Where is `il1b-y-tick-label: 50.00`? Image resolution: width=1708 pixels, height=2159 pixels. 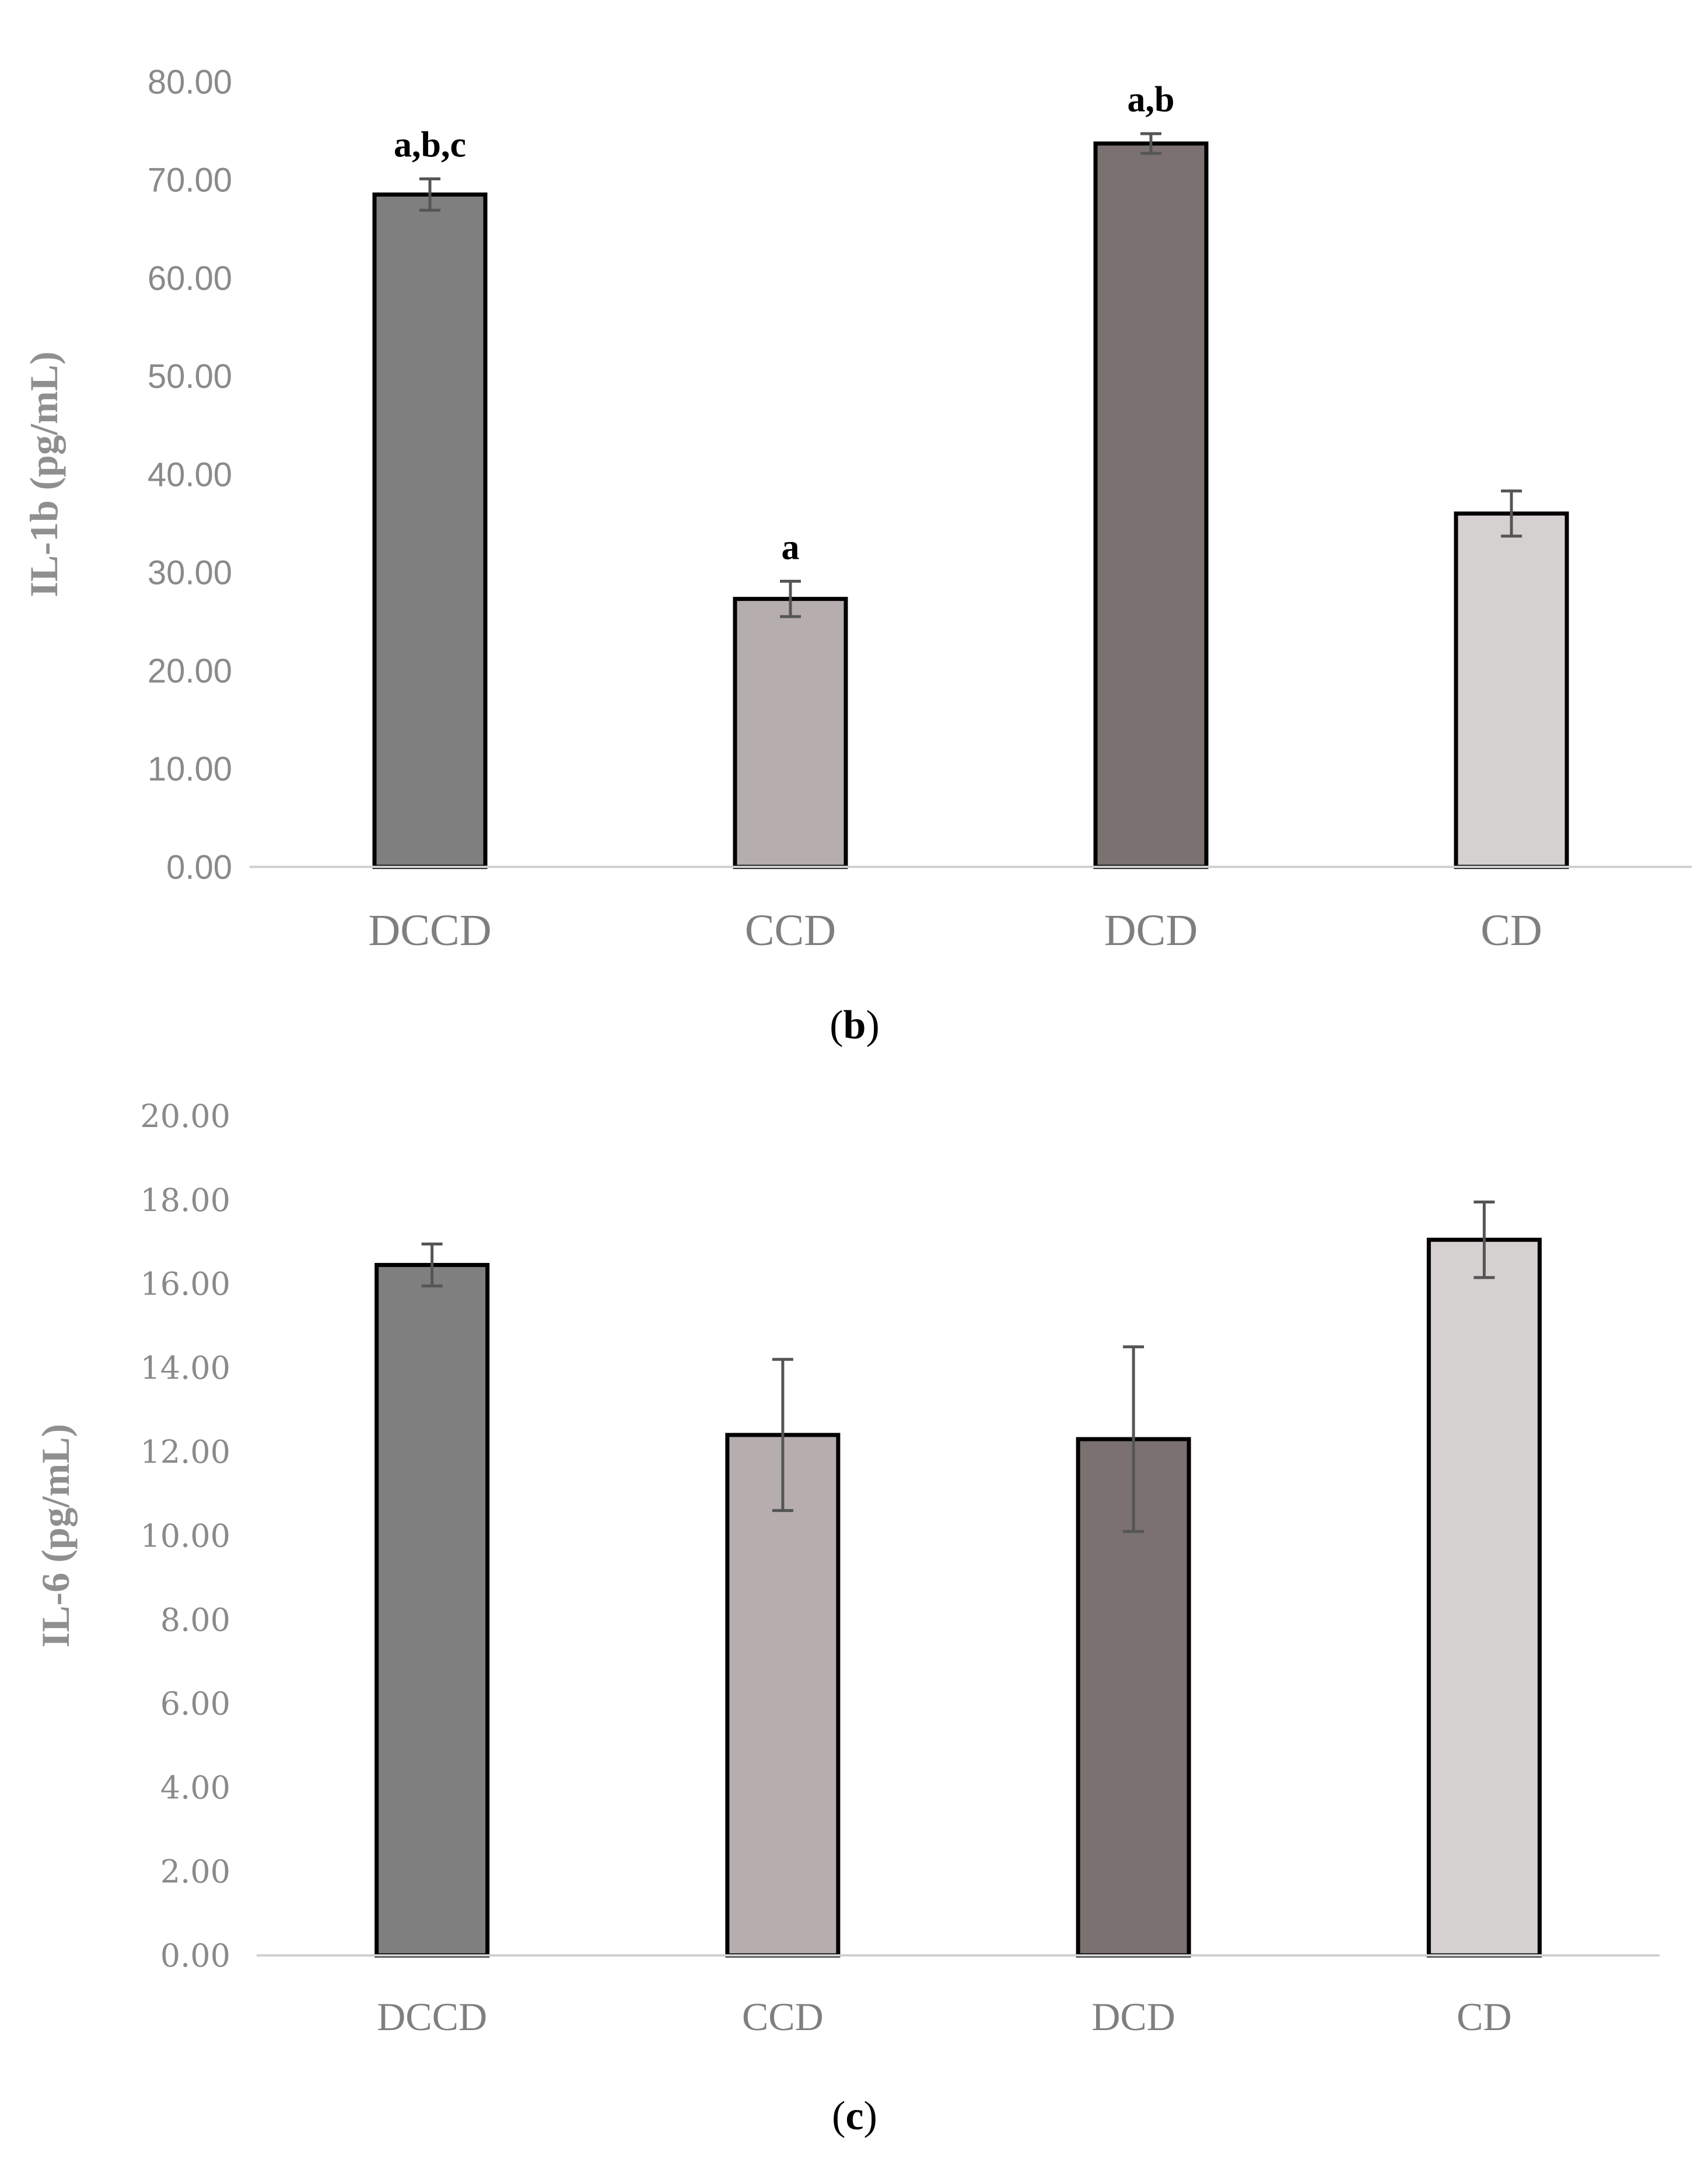 il1b-y-tick-label: 50.00 is located at coordinates (190, 377).